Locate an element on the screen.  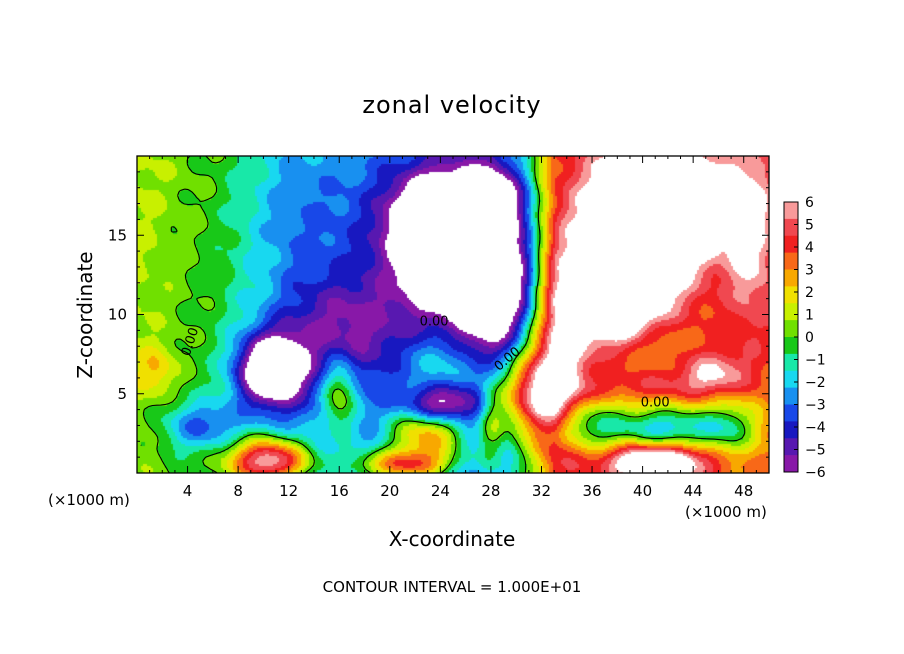
x-tick-label: 32 is located at coordinates (541, 491).